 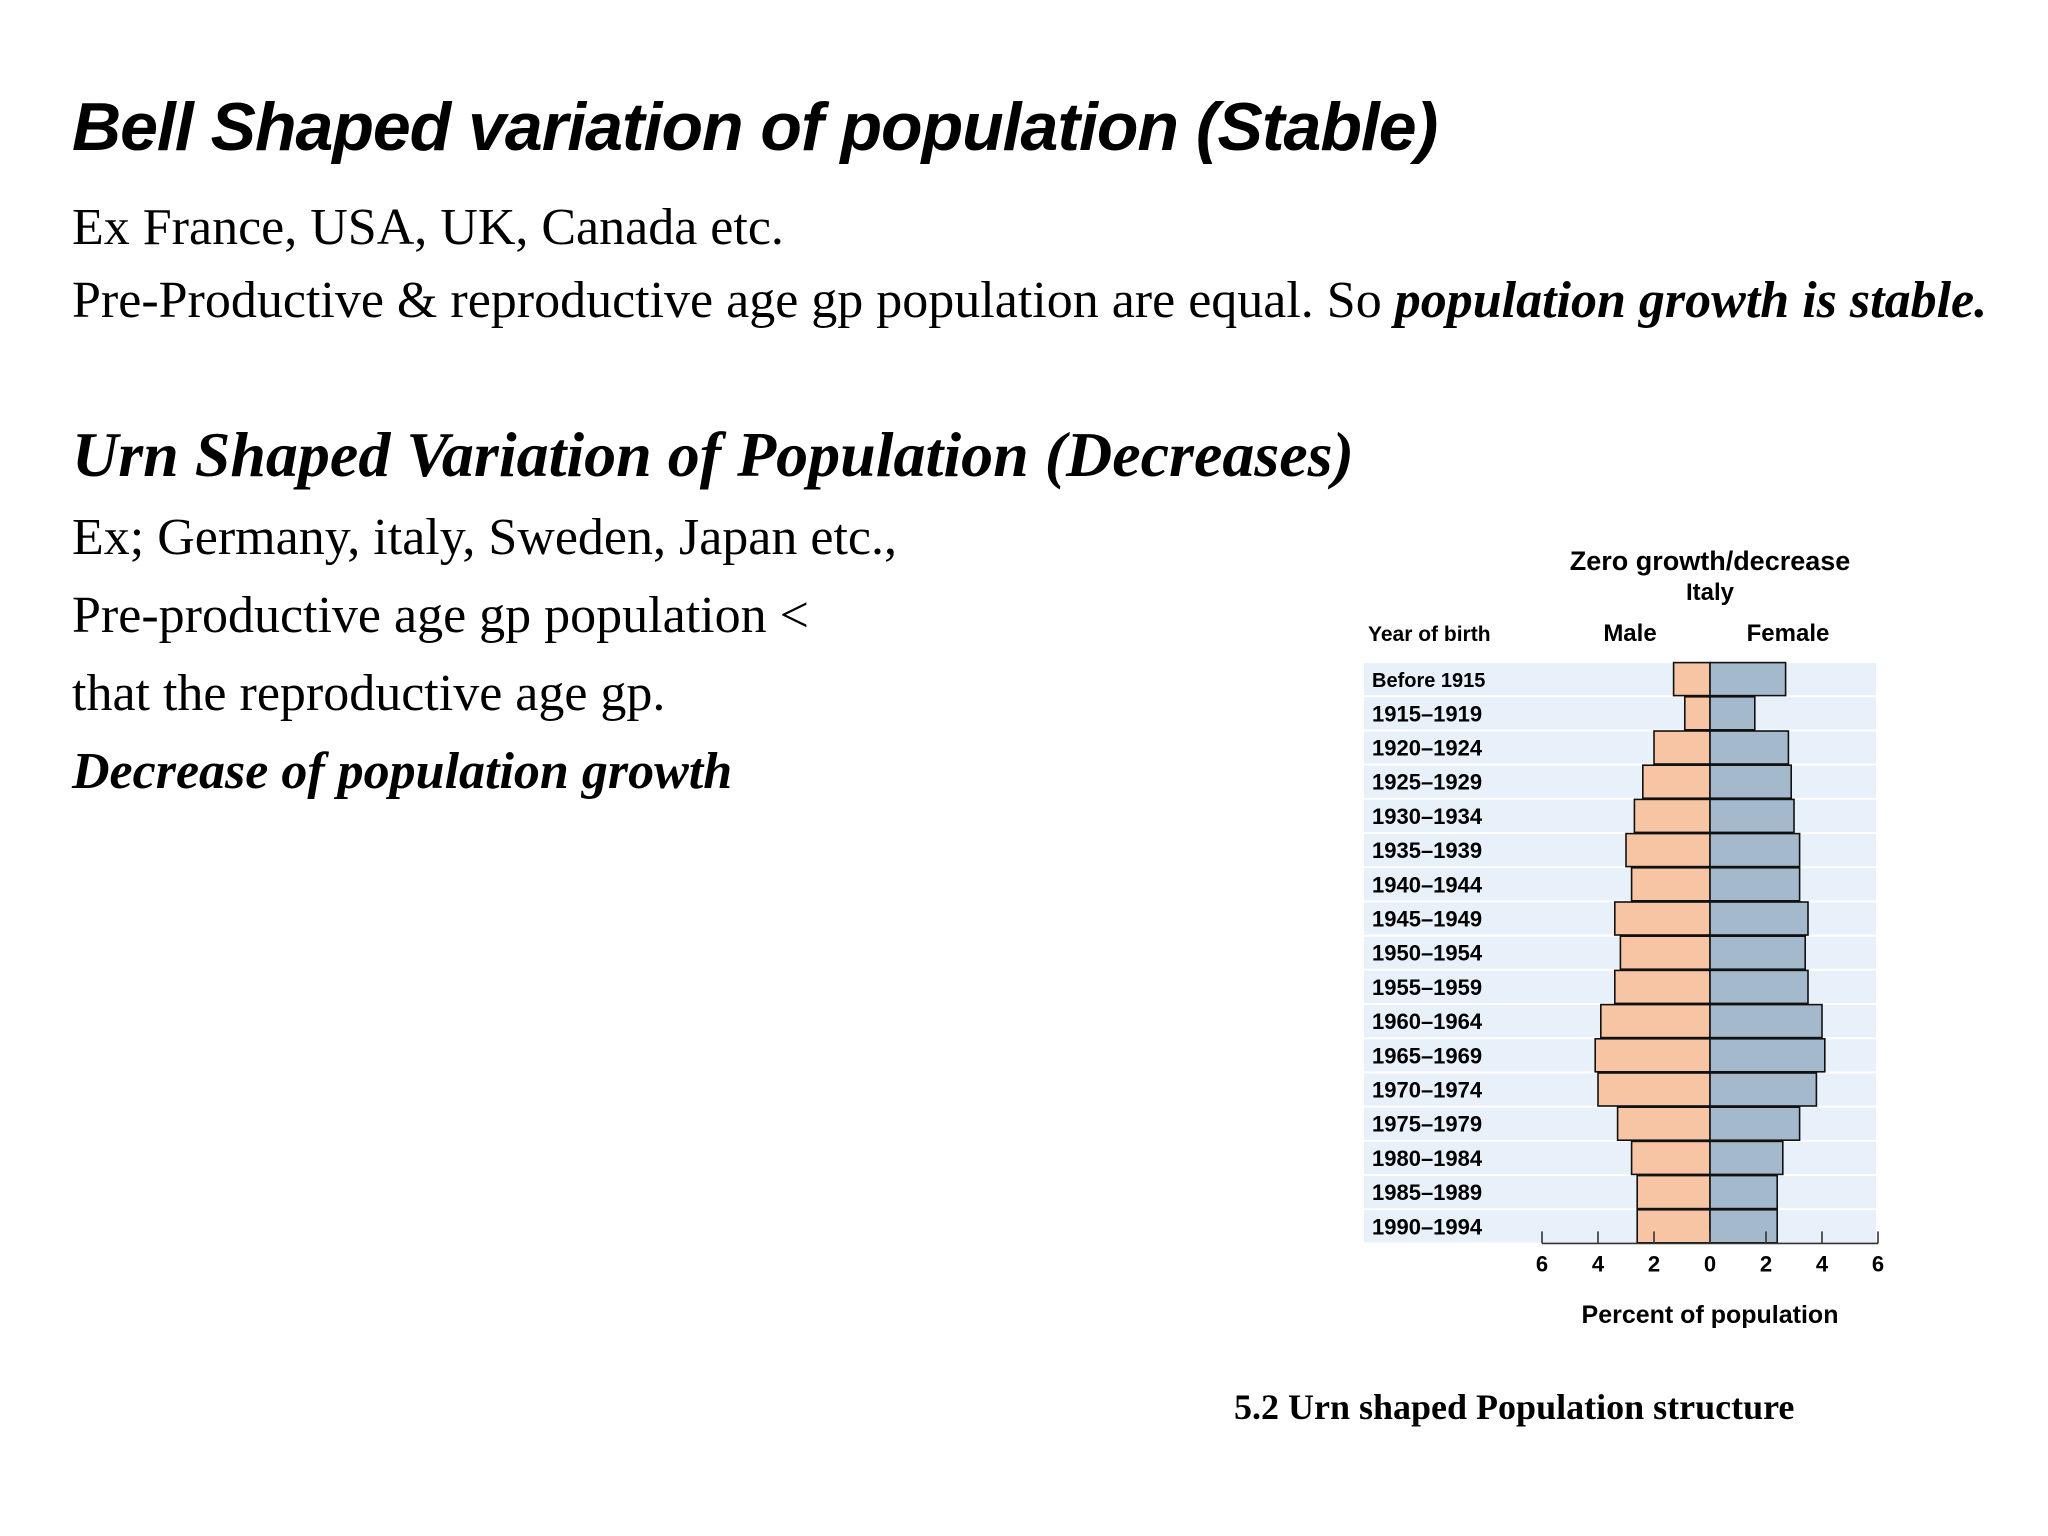 I want to click on year-label: 1945–1949, so click(x=1427, y=919).